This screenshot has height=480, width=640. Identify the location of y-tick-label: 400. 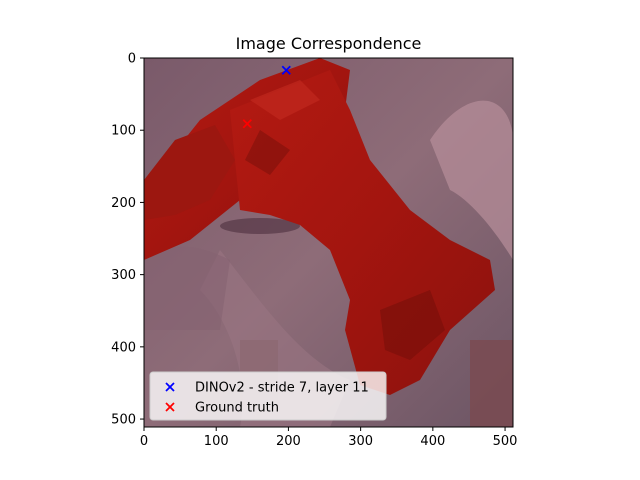
(123, 347).